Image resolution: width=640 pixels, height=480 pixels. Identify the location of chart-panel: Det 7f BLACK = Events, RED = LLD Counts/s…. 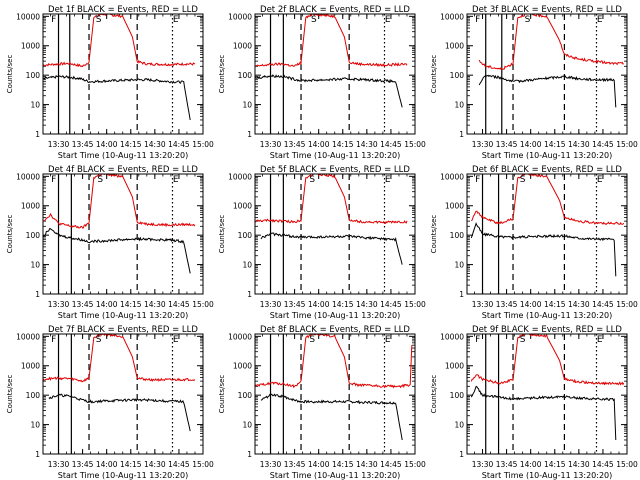
(110, 402).